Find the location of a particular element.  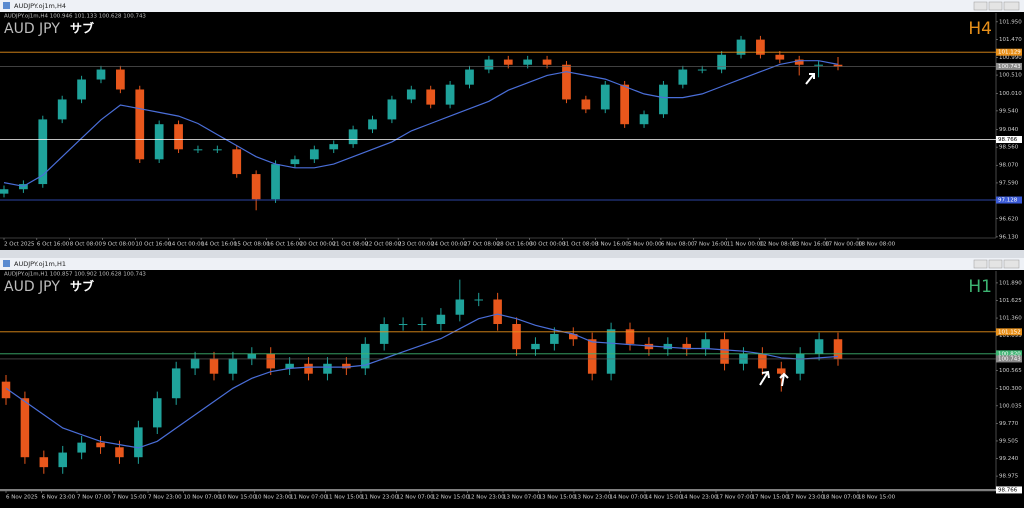

window-separator is located at coordinates (512, 254).